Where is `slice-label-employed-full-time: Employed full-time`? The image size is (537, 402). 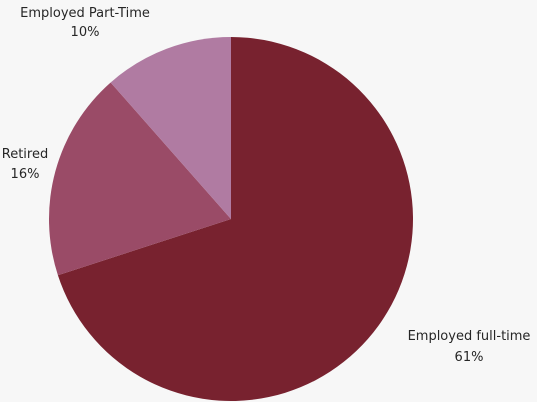
slice-label-employed-full-time: Employed full-time is located at coordinates (469, 336).